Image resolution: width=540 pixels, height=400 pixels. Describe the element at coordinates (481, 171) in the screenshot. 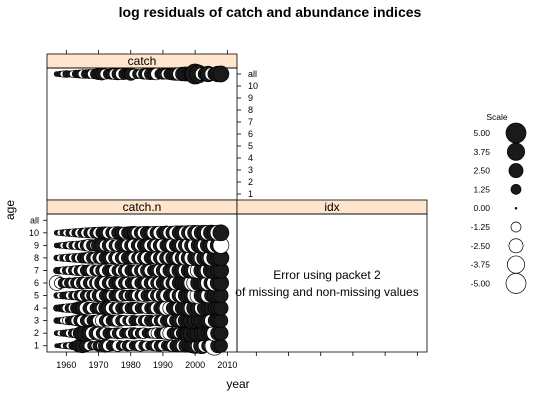

I see `legend-label: 2.50` at that location.